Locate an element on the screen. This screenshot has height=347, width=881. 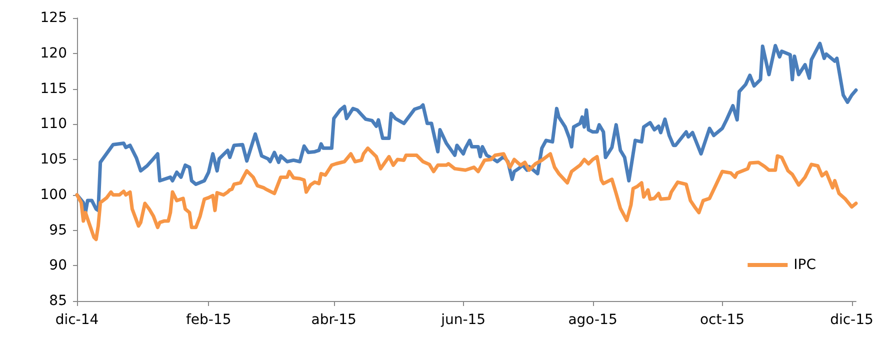
y-tick-label: 105 is located at coordinates (53, 160).